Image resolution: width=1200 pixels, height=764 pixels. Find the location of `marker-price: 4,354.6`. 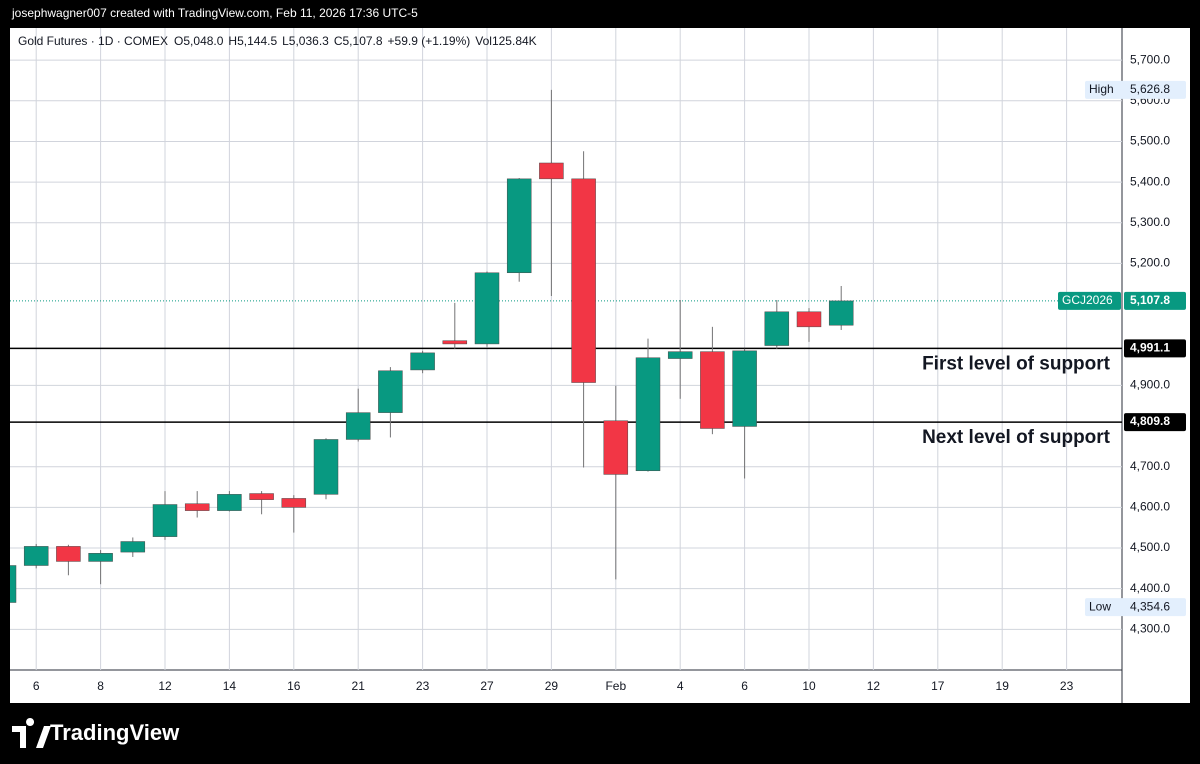

marker-price: 4,354.6 is located at coordinates (1150, 606).